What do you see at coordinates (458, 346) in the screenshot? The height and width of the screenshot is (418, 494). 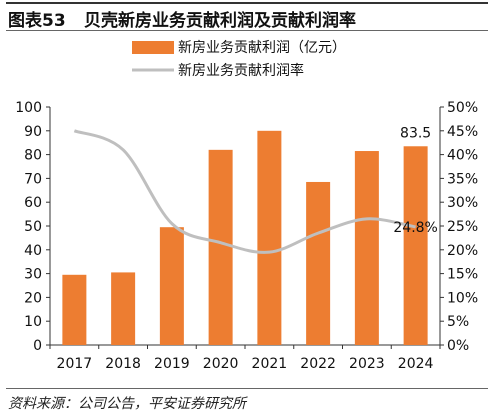 I see `y-right-tick-label: 0%` at bounding box center [458, 346].